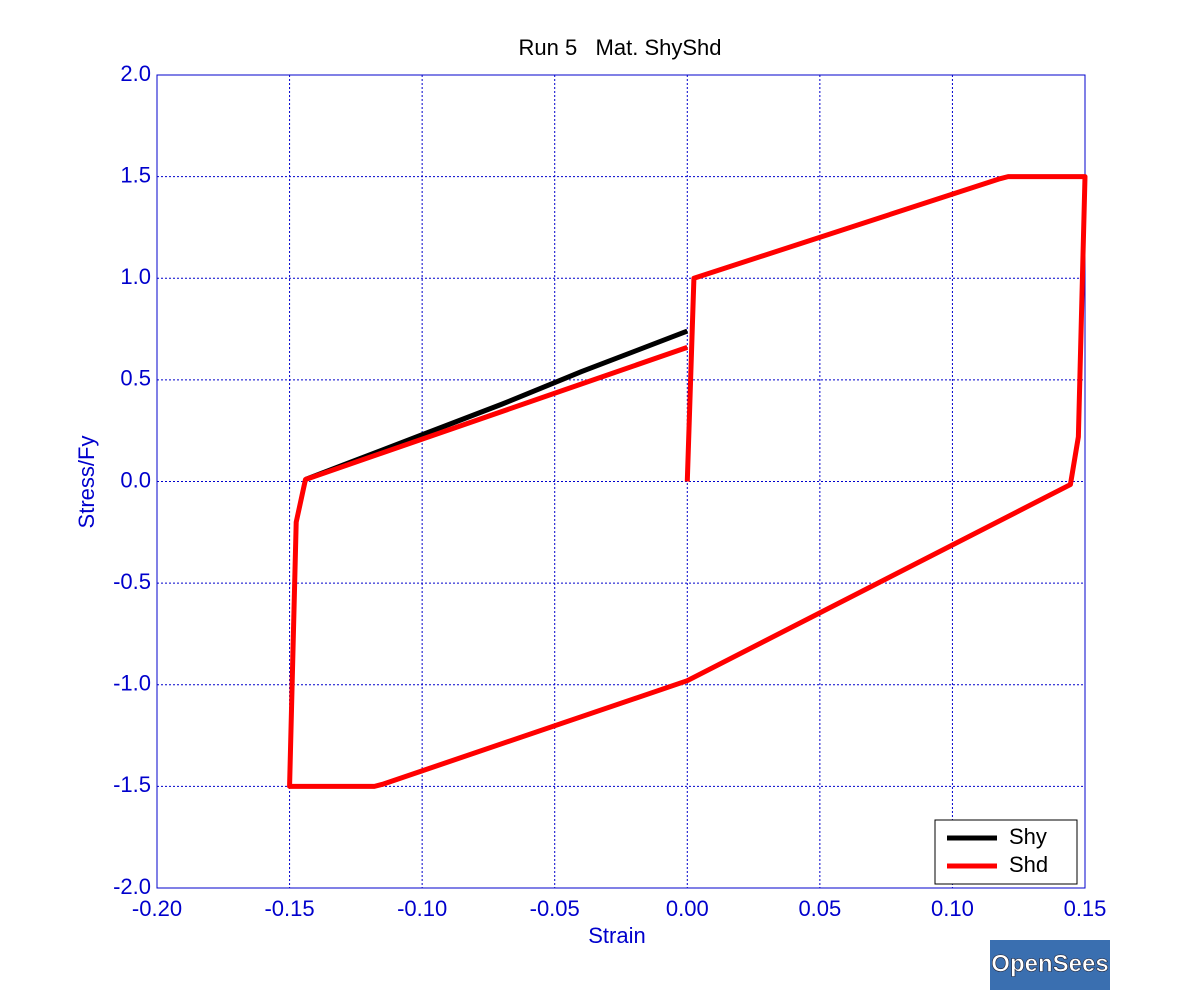 The height and width of the screenshot is (1005, 1200). What do you see at coordinates (819, 908) in the screenshot?
I see `x-tick-label: 0.05` at bounding box center [819, 908].